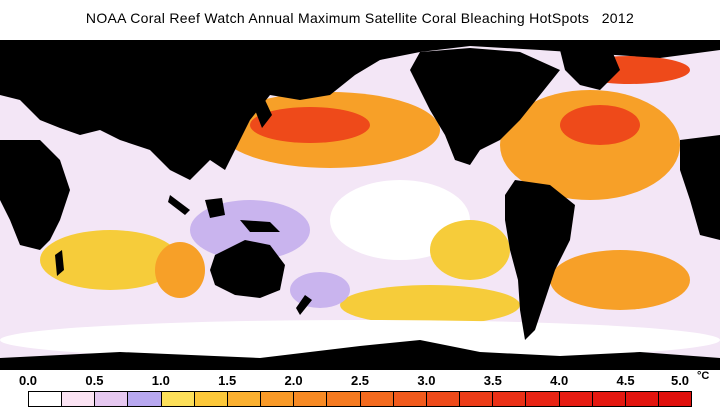  What do you see at coordinates (304, 305) in the screenshot?
I see `new-zealand` at bounding box center [304, 305].